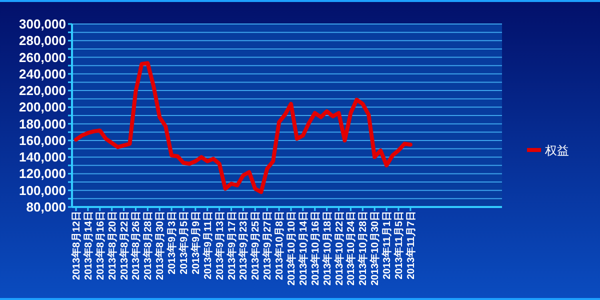 The width and height of the screenshot is (600, 300). Describe the element at coordinates (399, 245) in the screenshot. I see `xtick: 2013年11月5日` at that location.